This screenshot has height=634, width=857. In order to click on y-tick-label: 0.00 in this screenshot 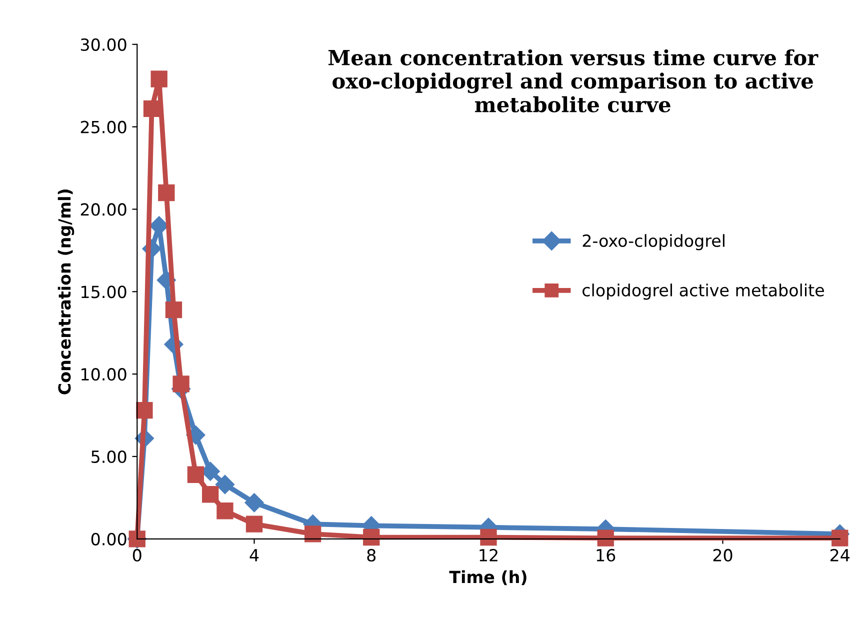, I will do `click(108, 539)`.